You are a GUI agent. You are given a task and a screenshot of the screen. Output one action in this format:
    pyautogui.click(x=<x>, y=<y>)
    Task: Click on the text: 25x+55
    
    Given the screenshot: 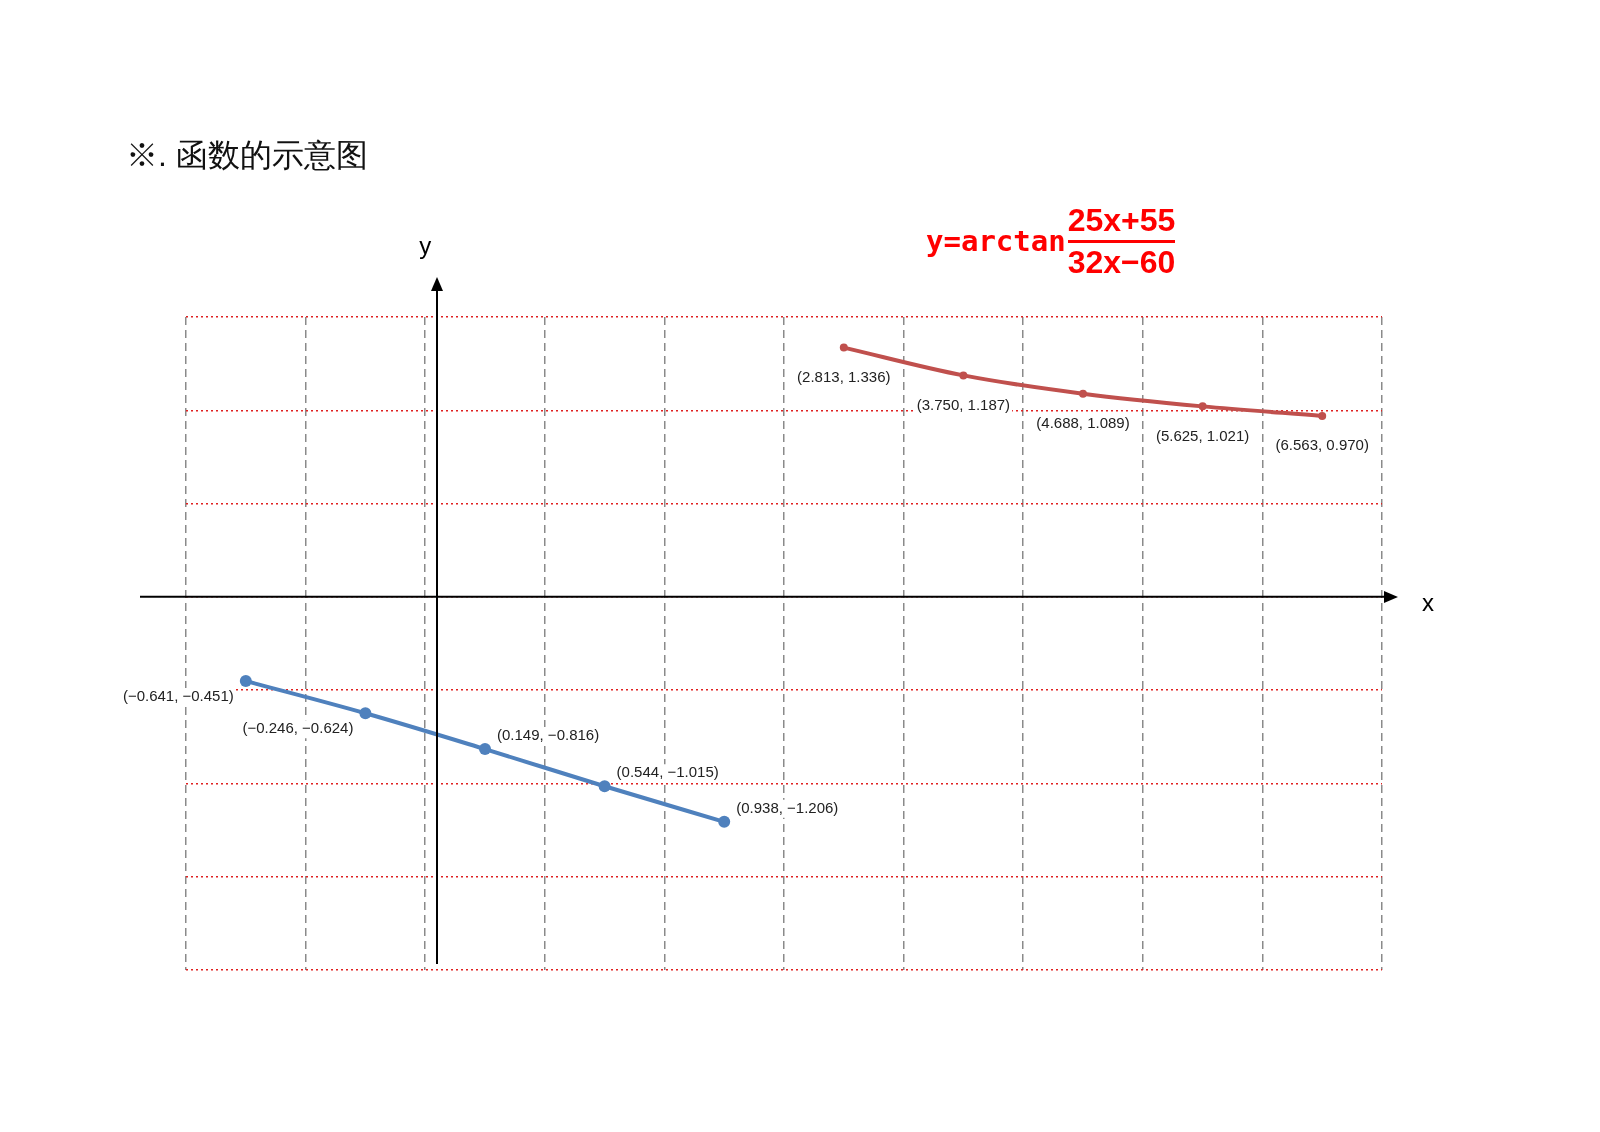 What is the action you would take?
    pyautogui.click(x=1121, y=220)
    